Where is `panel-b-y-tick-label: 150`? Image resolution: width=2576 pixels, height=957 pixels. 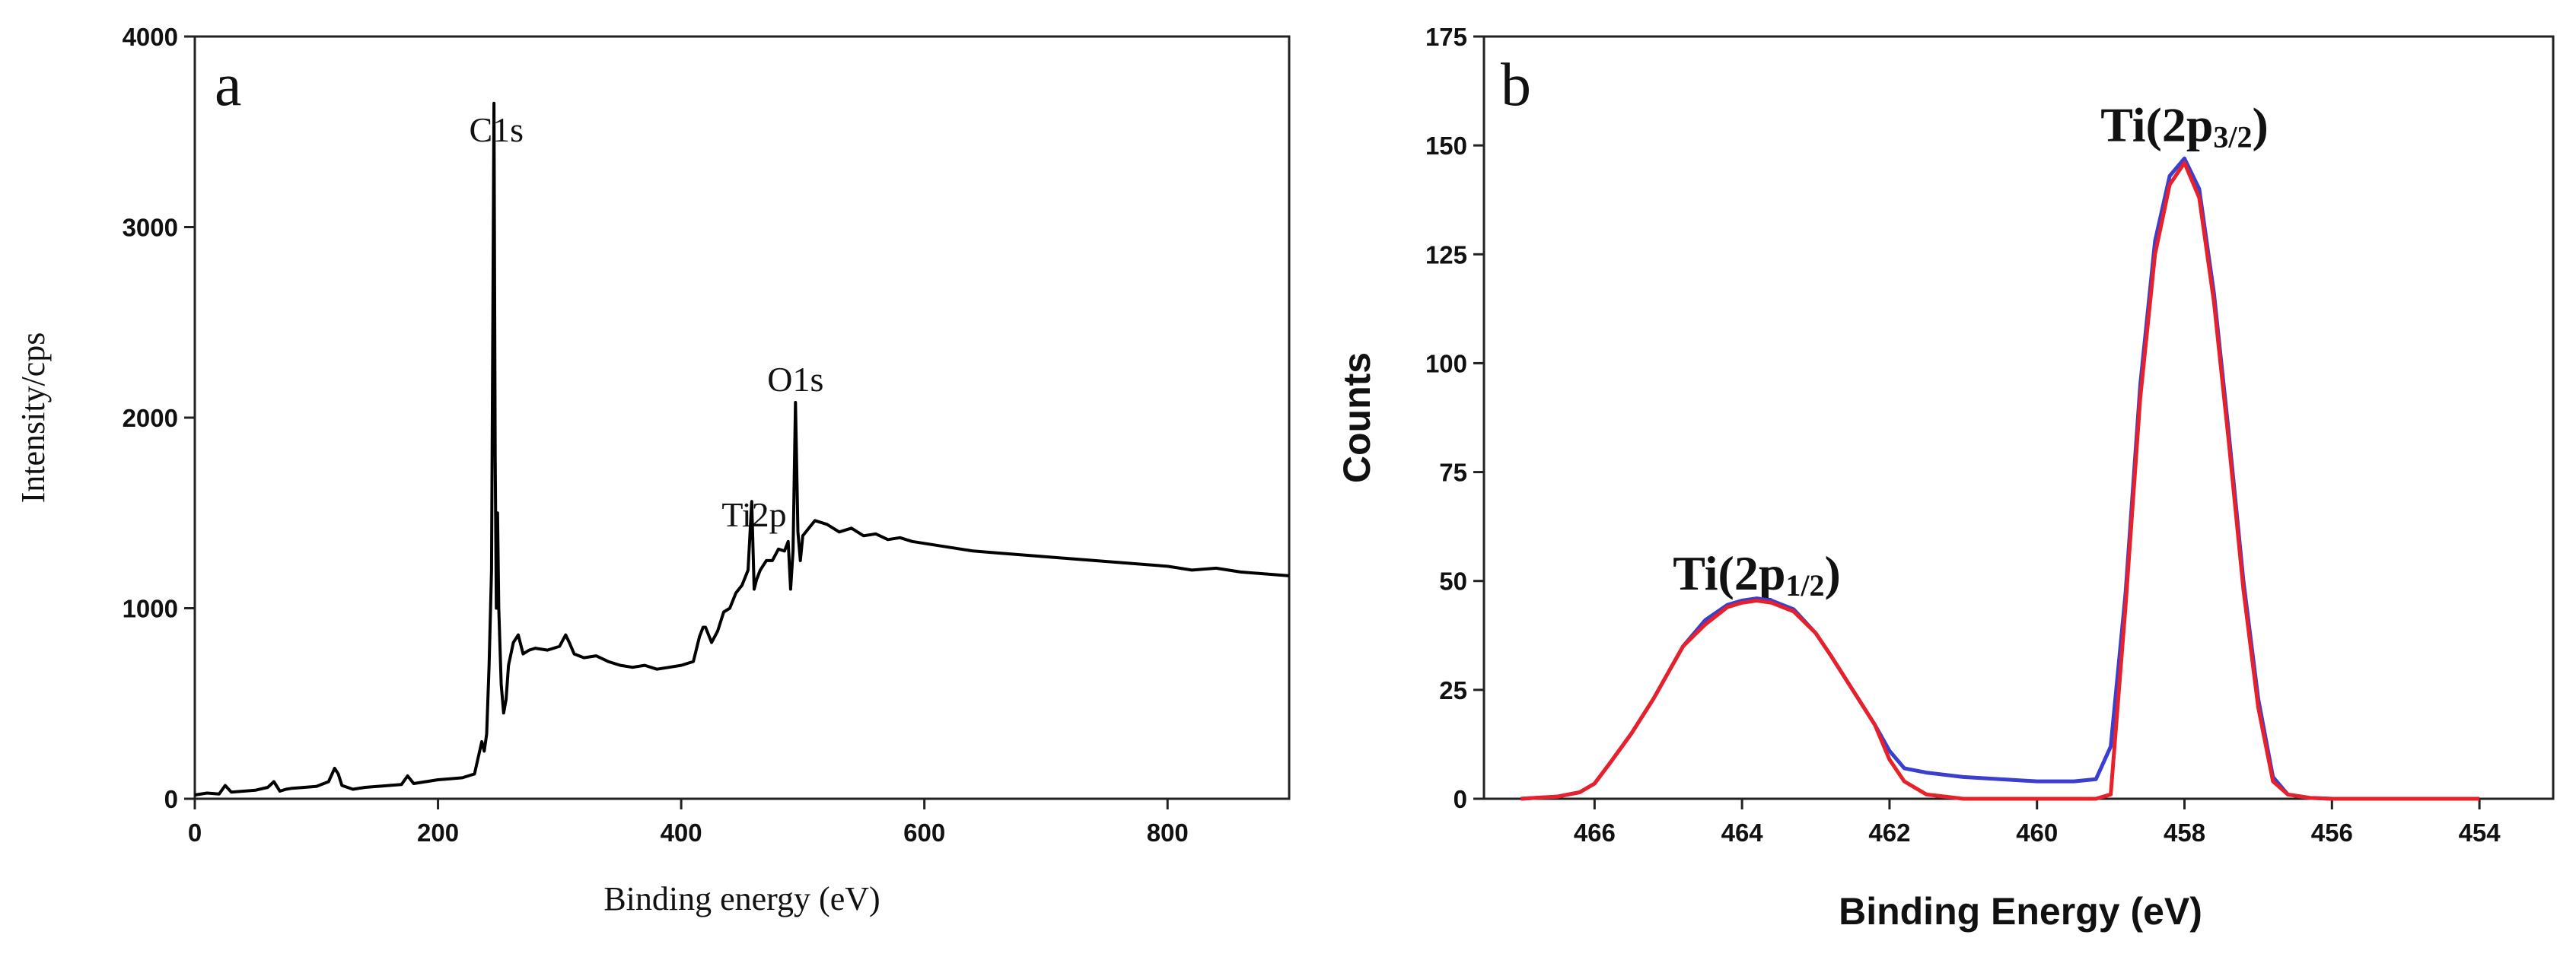 panel-b-y-tick-label: 150 is located at coordinates (1446, 146).